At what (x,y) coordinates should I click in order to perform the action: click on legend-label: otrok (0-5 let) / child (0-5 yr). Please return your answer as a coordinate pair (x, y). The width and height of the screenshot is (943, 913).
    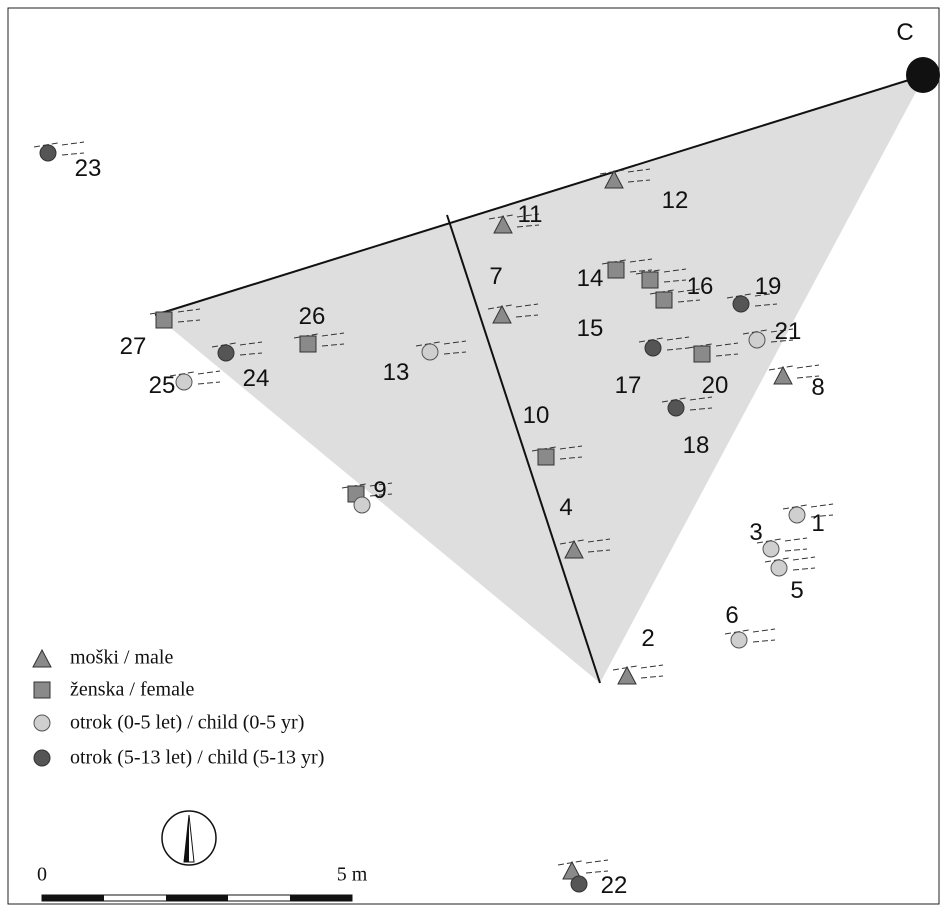
    Looking at the image, I should click on (187, 723).